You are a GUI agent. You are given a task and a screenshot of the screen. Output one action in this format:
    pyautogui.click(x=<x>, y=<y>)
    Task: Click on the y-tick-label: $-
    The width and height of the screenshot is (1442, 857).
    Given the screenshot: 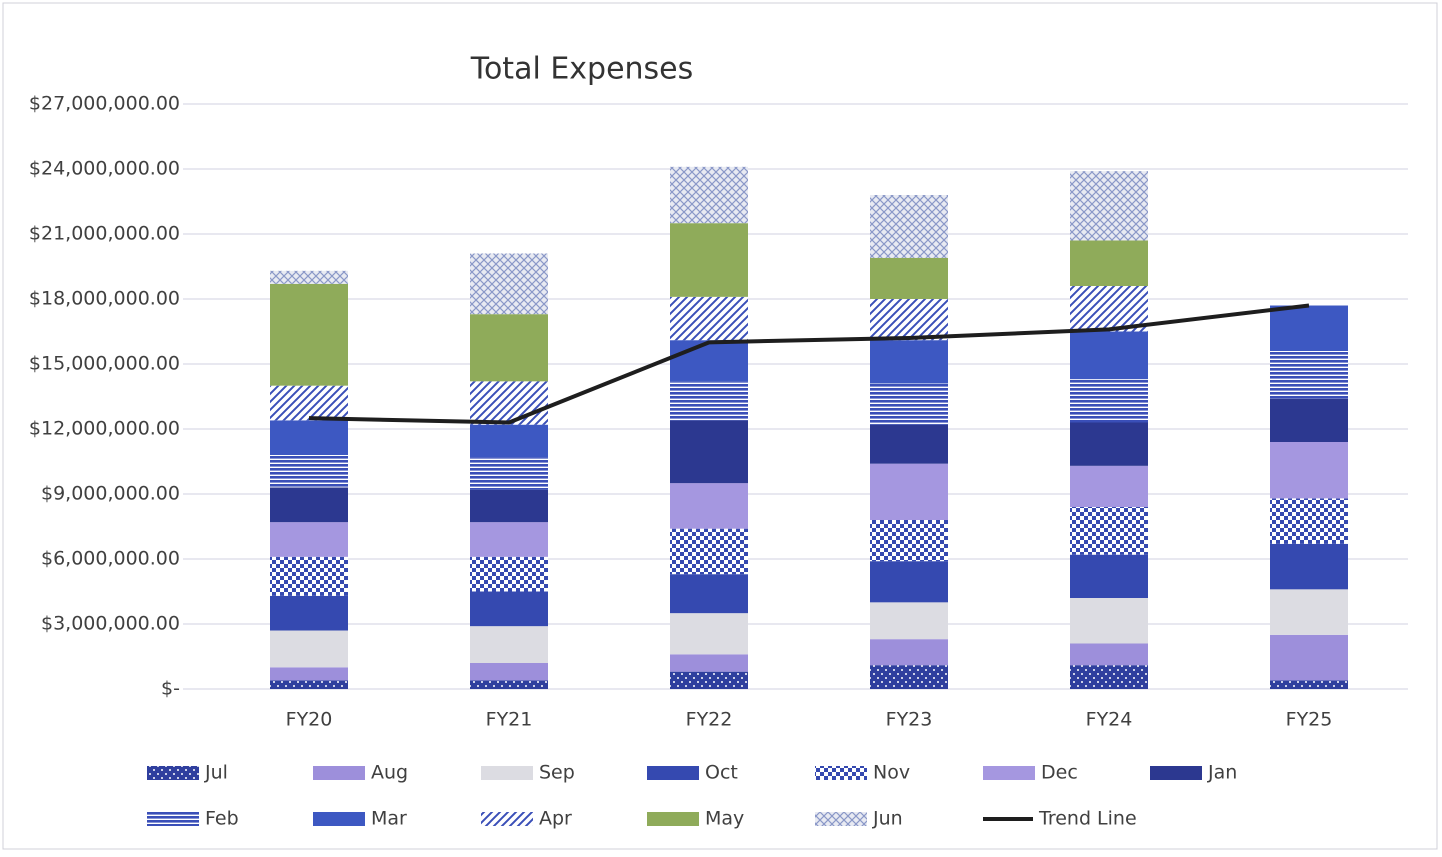 What is the action you would take?
    pyautogui.click(x=170, y=689)
    